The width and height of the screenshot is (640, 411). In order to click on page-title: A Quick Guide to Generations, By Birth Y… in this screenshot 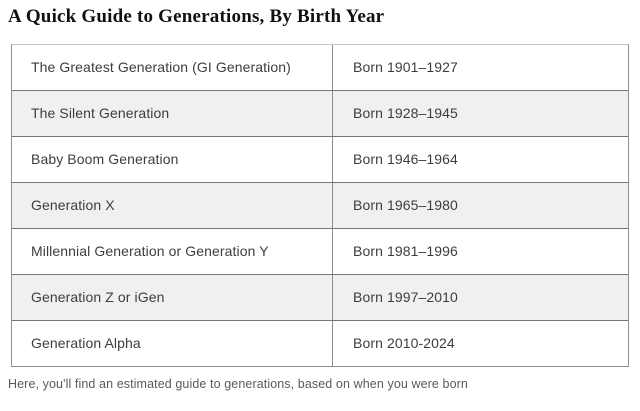, I will do `click(196, 16)`.